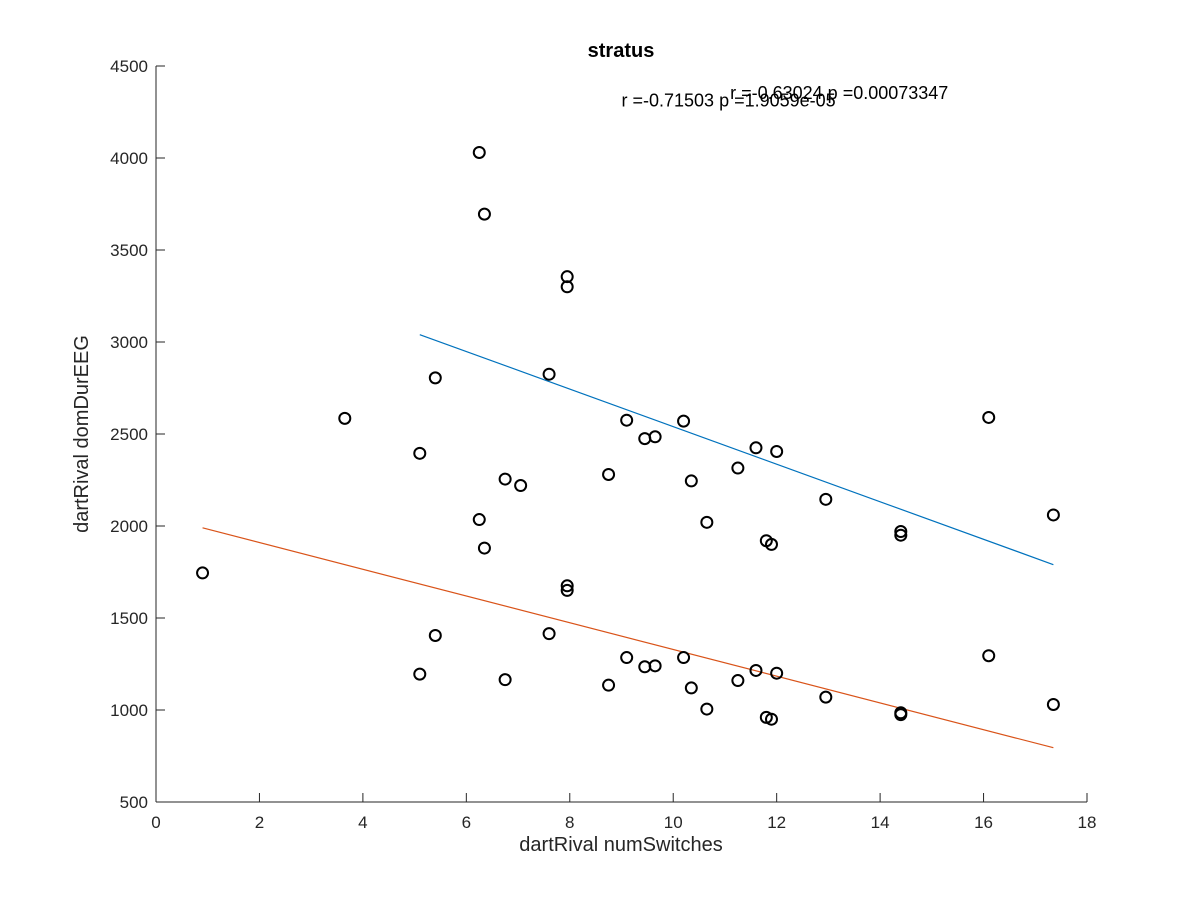 This screenshot has width=1200, height=900. I want to click on chart-title: stratus, so click(621, 51).